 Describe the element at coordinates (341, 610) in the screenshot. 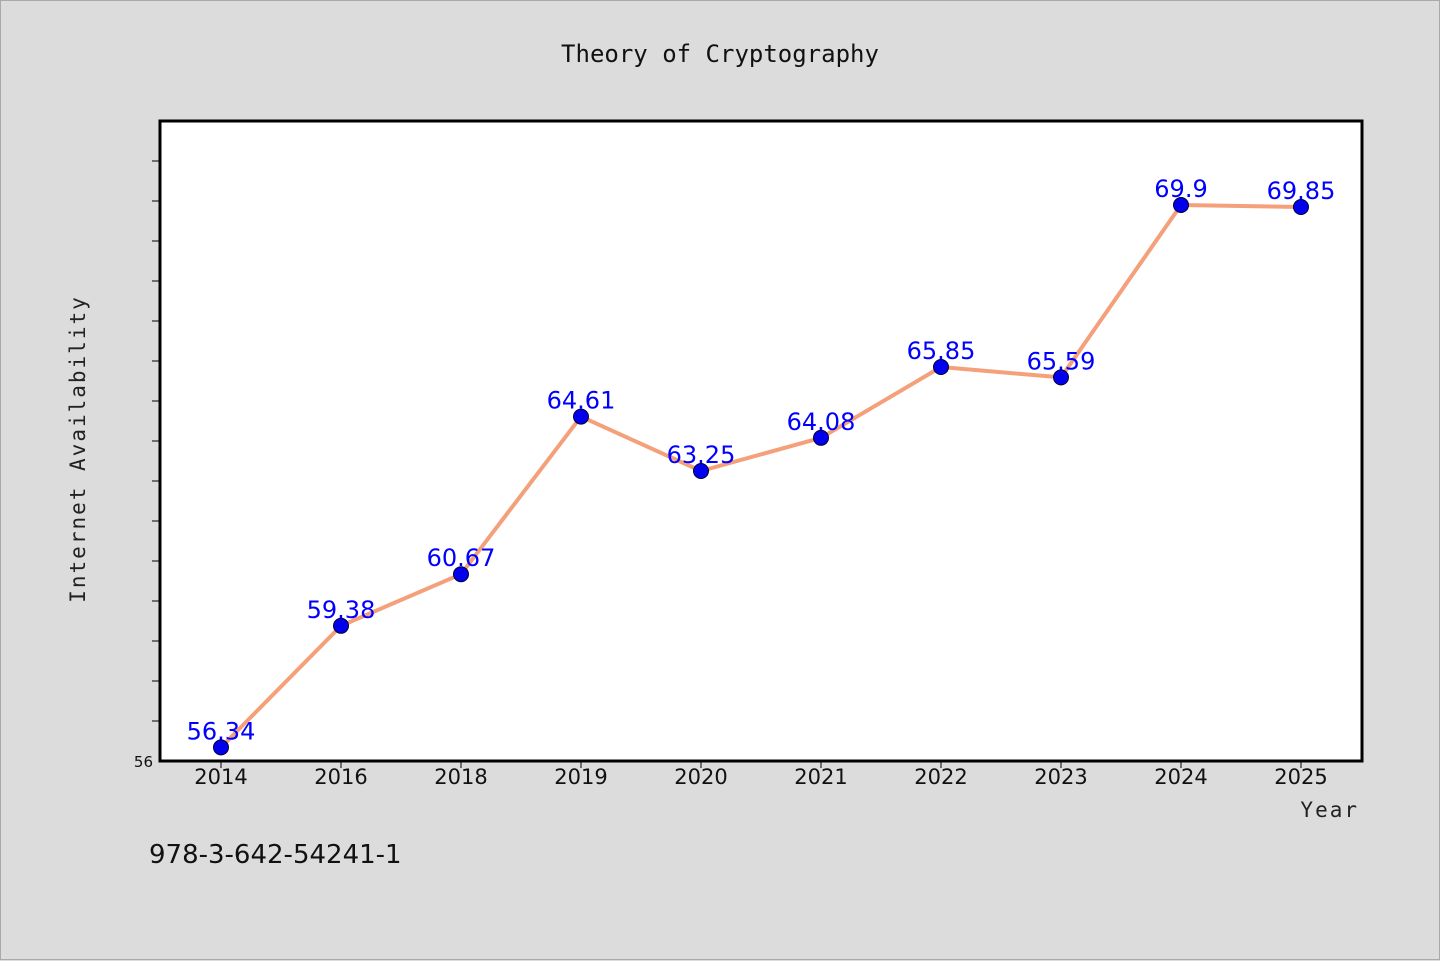

I see `data-label: 59.38` at that location.